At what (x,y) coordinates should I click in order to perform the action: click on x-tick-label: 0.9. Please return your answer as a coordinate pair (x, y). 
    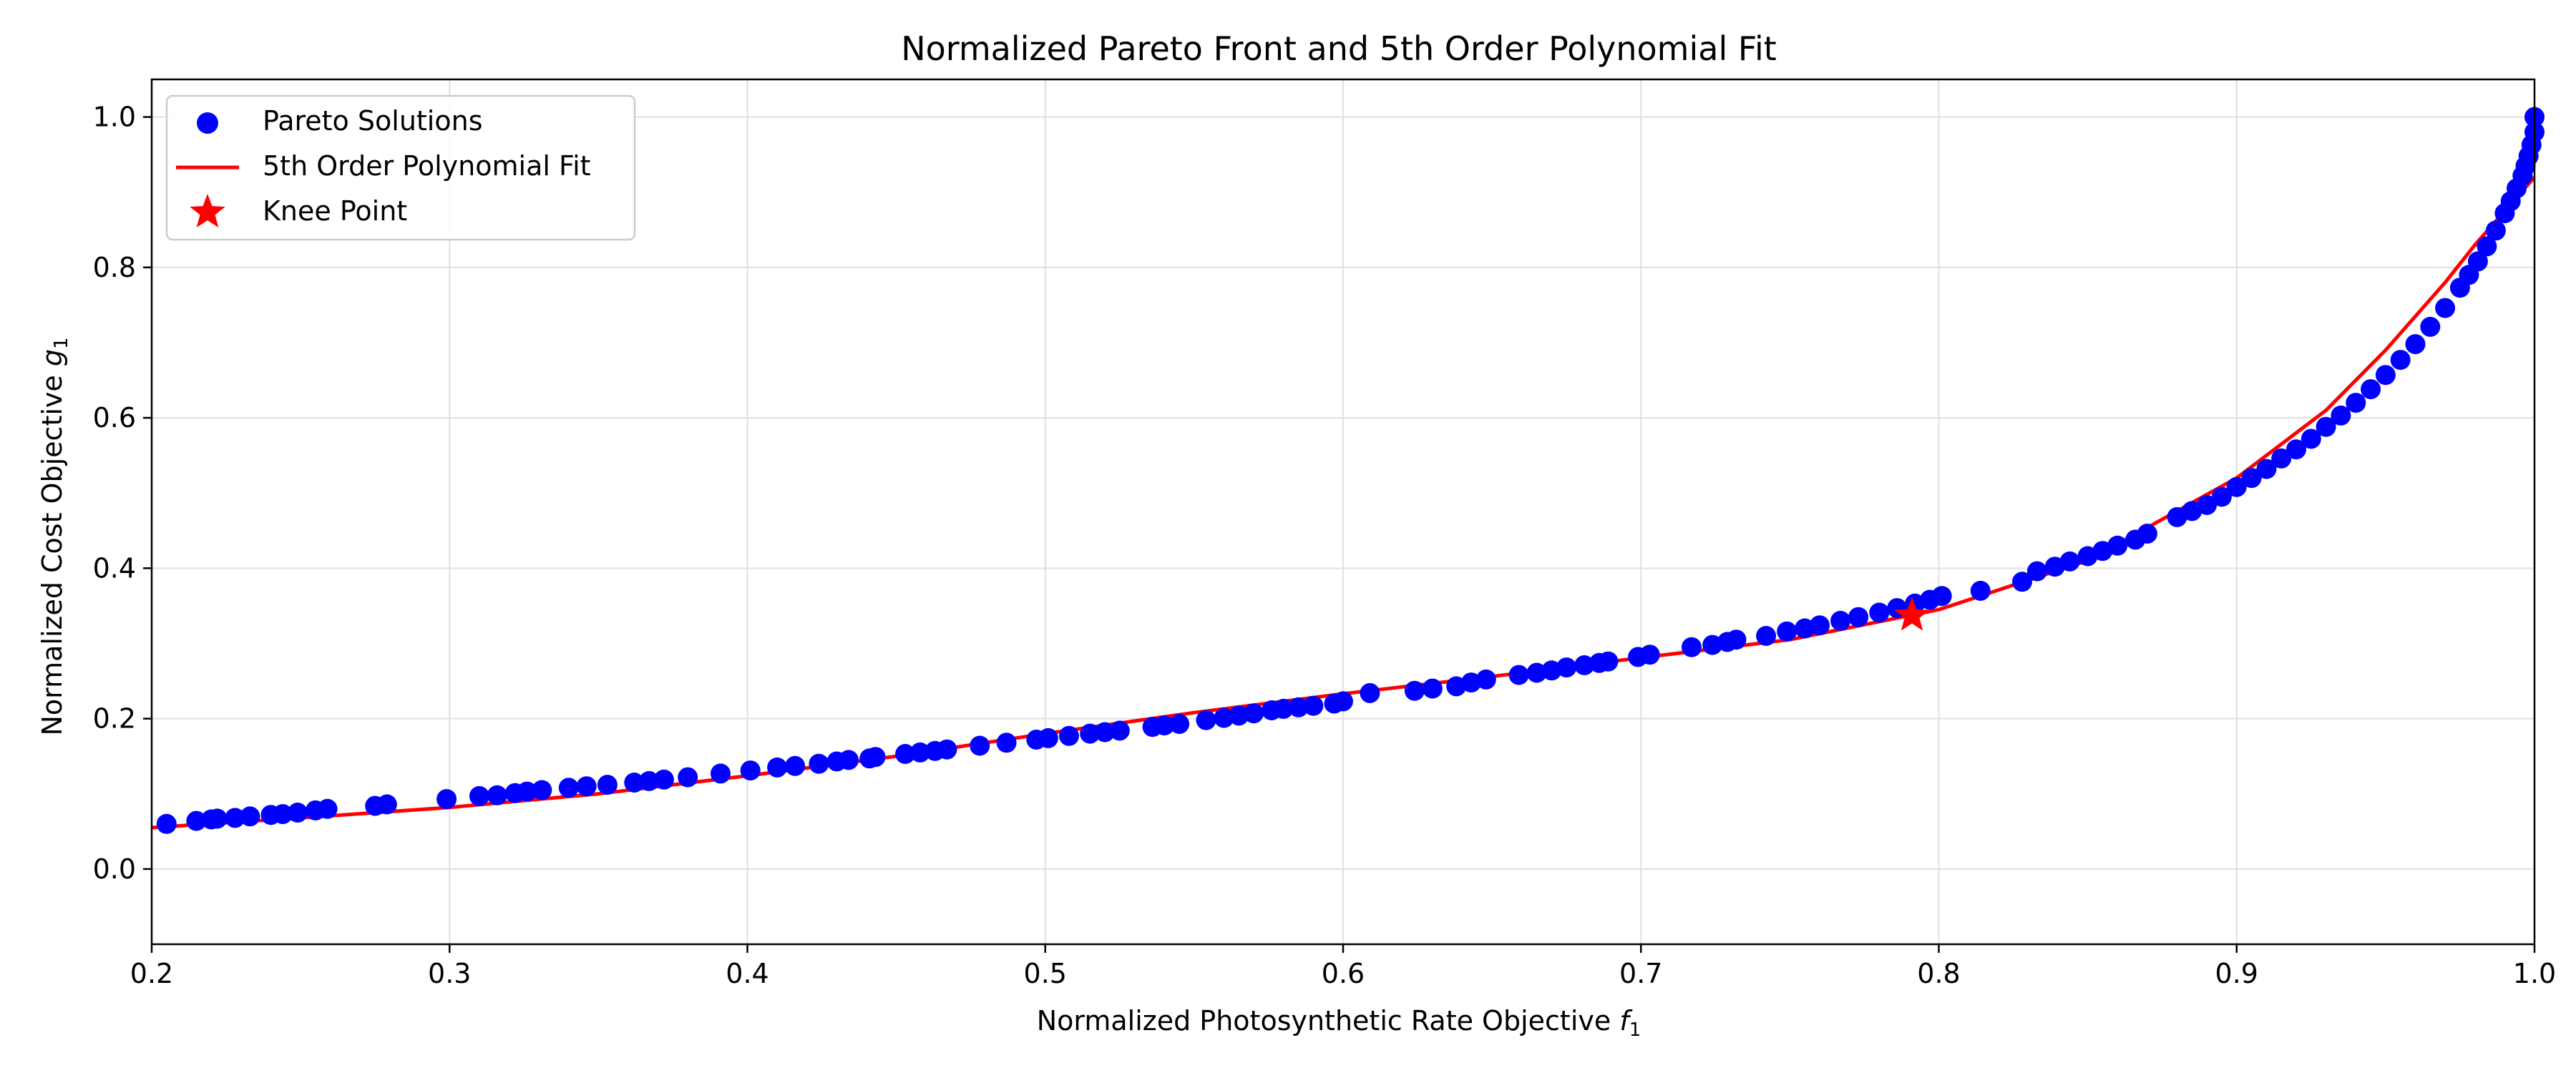
    Looking at the image, I should click on (2236, 973).